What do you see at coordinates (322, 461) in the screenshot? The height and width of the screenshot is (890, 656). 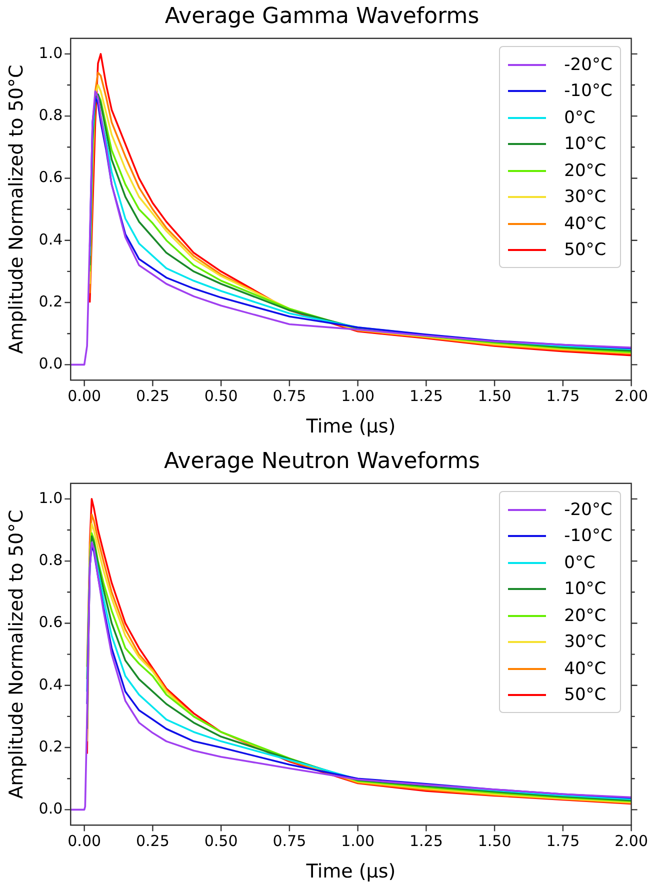 I see `chart-title: Average Neutron Waveforms` at bounding box center [322, 461].